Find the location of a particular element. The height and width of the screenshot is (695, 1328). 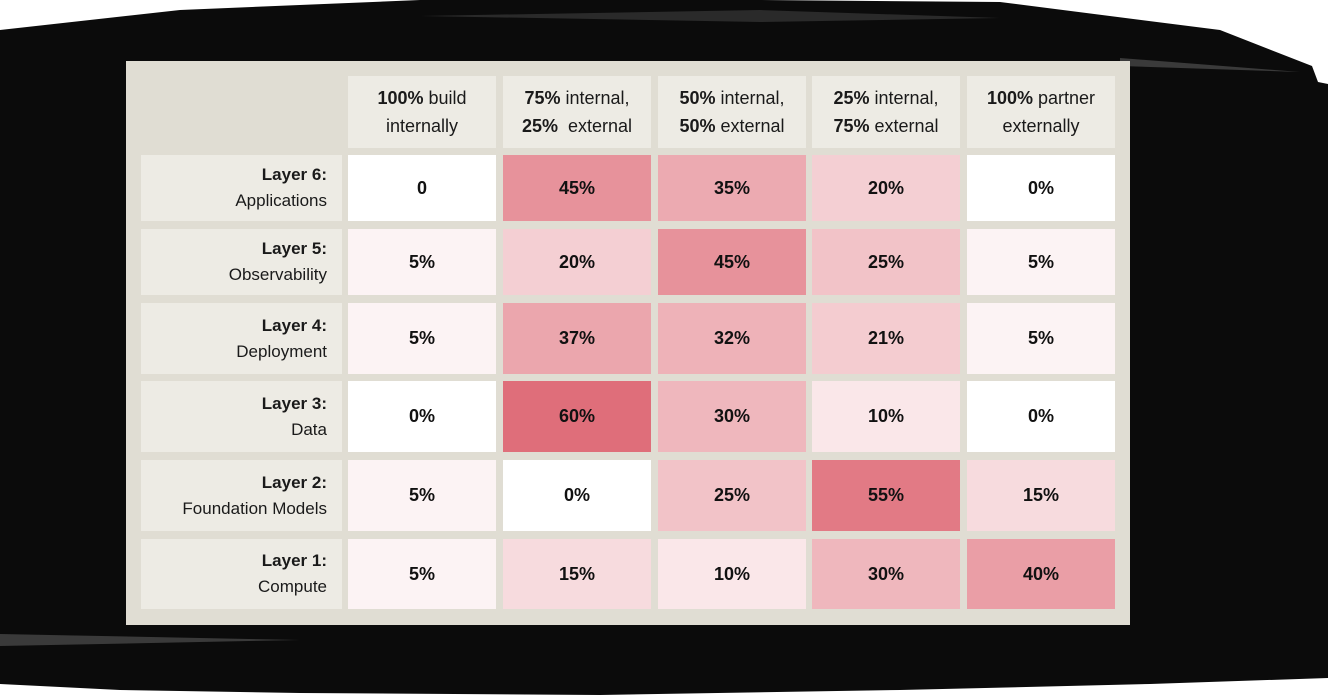

column-header-line: 25% internal, is located at coordinates (885, 98).